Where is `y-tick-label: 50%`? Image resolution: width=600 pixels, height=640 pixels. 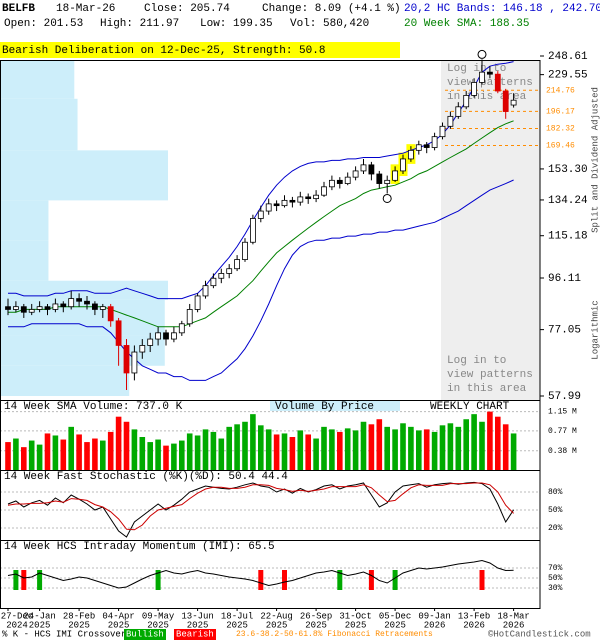 y-tick-label: 50% is located at coordinates (555, 510).